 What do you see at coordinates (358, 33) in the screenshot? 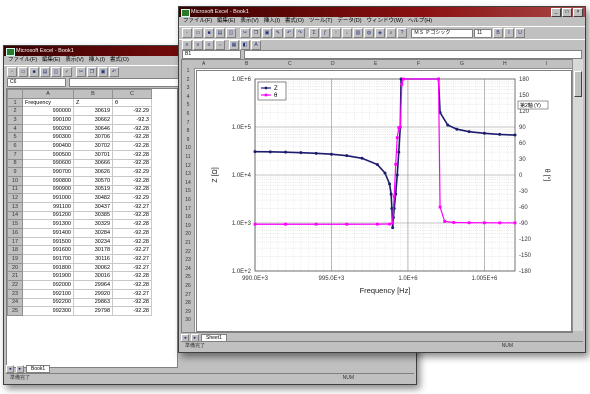
I see `chart-wizard-icon: ▥` at bounding box center [358, 33].